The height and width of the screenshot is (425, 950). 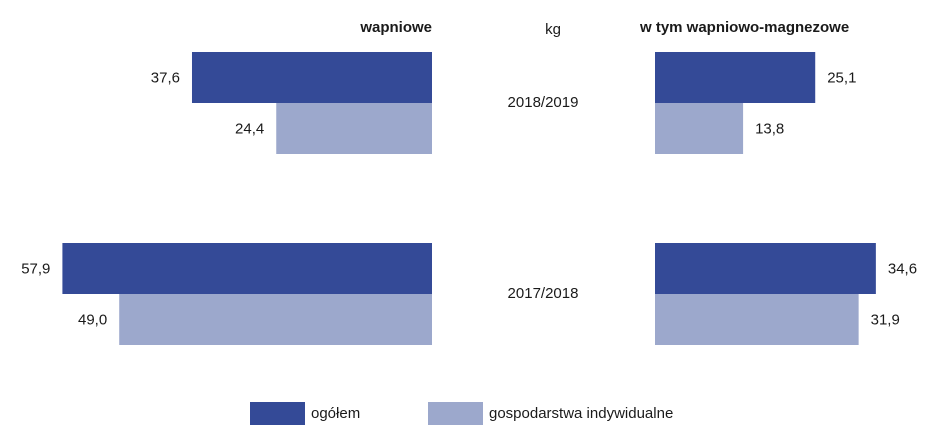 What do you see at coordinates (885, 319) in the screenshot?
I see `value-label: 31,9` at bounding box center [885, 319].